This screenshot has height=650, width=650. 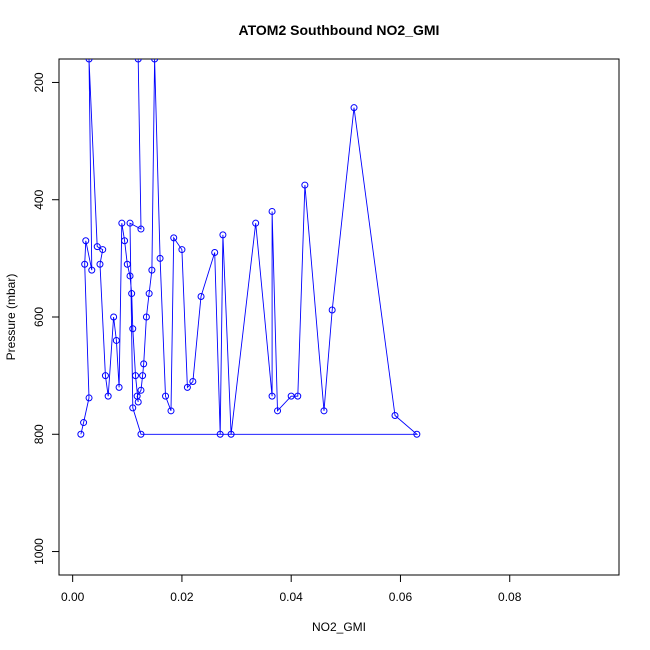 I want to click on x-tick-label: 0.08, so click(x=510, y=597).